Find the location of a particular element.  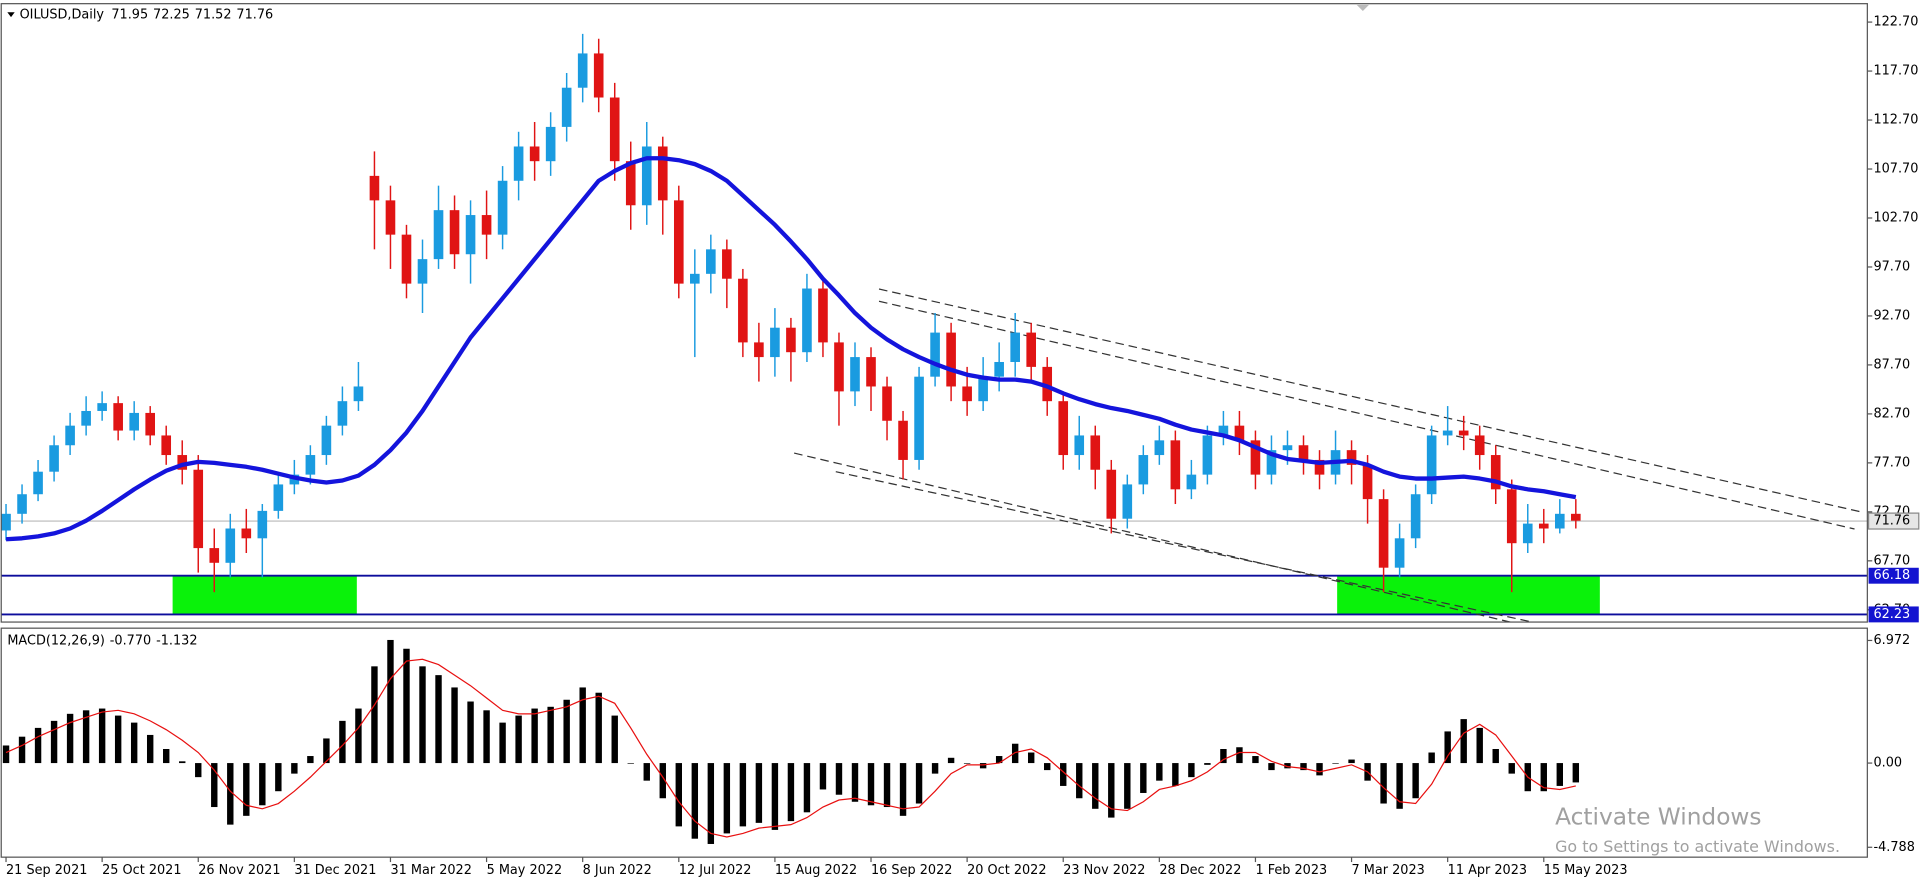

level-label: 66.18 is located at coordinates (1891, 575).